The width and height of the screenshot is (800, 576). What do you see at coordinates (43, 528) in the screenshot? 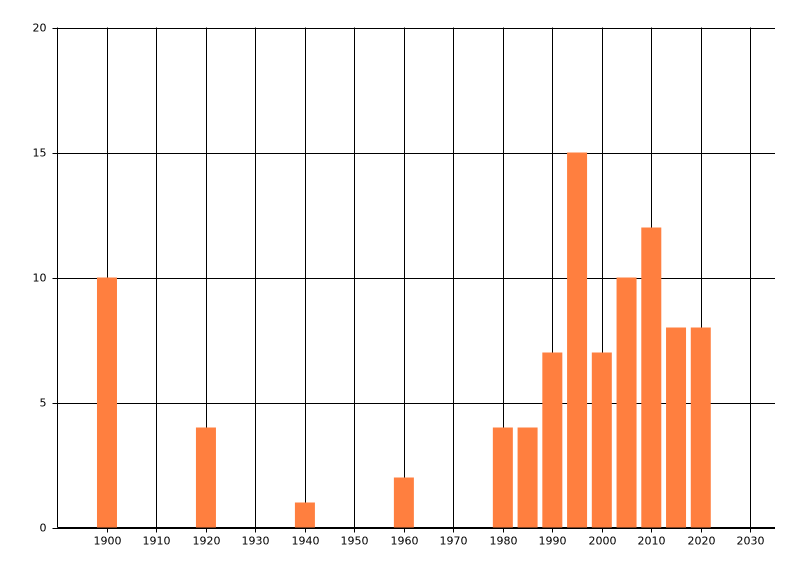
I see `y-tick-label: 0` at bounding box center [43, 528].